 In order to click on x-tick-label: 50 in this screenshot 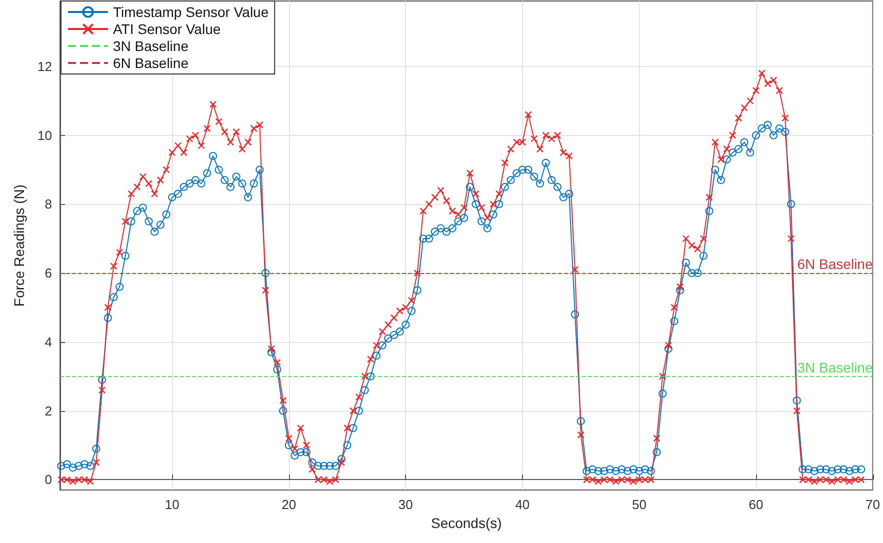, I will do `click(639, 504)`.